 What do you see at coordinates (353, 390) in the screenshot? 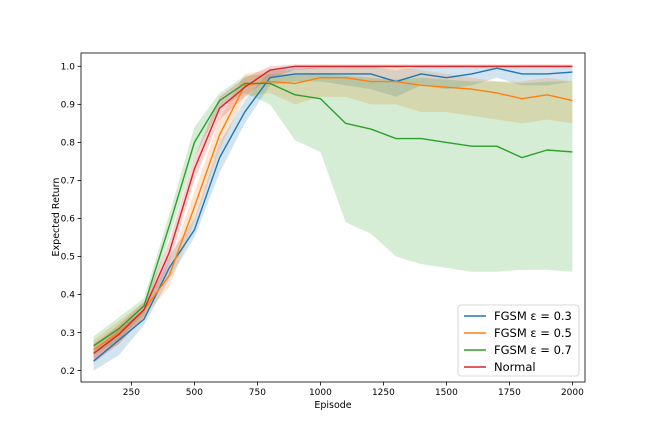
I see `x-axis-ticks: 250 500 750 1000 1250 1500 1750 2000` at bounding box center [353, 390].